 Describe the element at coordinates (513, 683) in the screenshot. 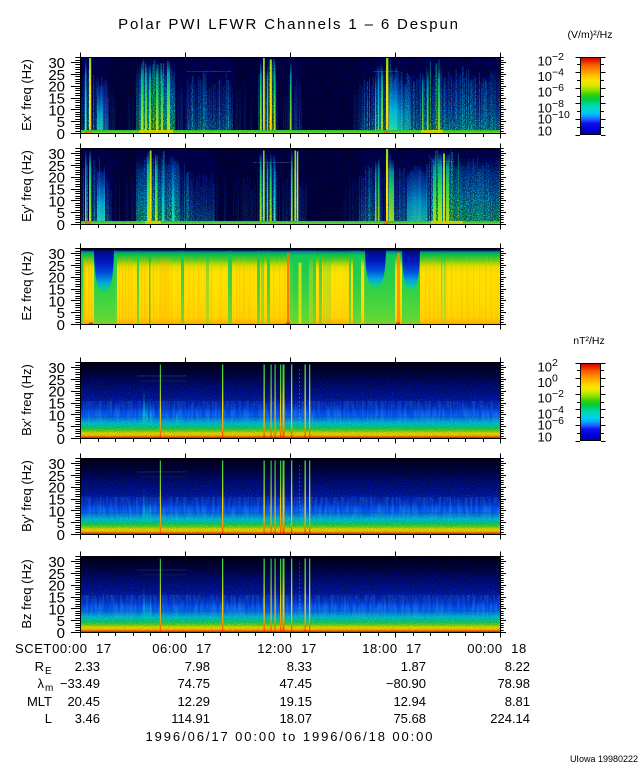

I see `svg-text: 78.98` at that location.